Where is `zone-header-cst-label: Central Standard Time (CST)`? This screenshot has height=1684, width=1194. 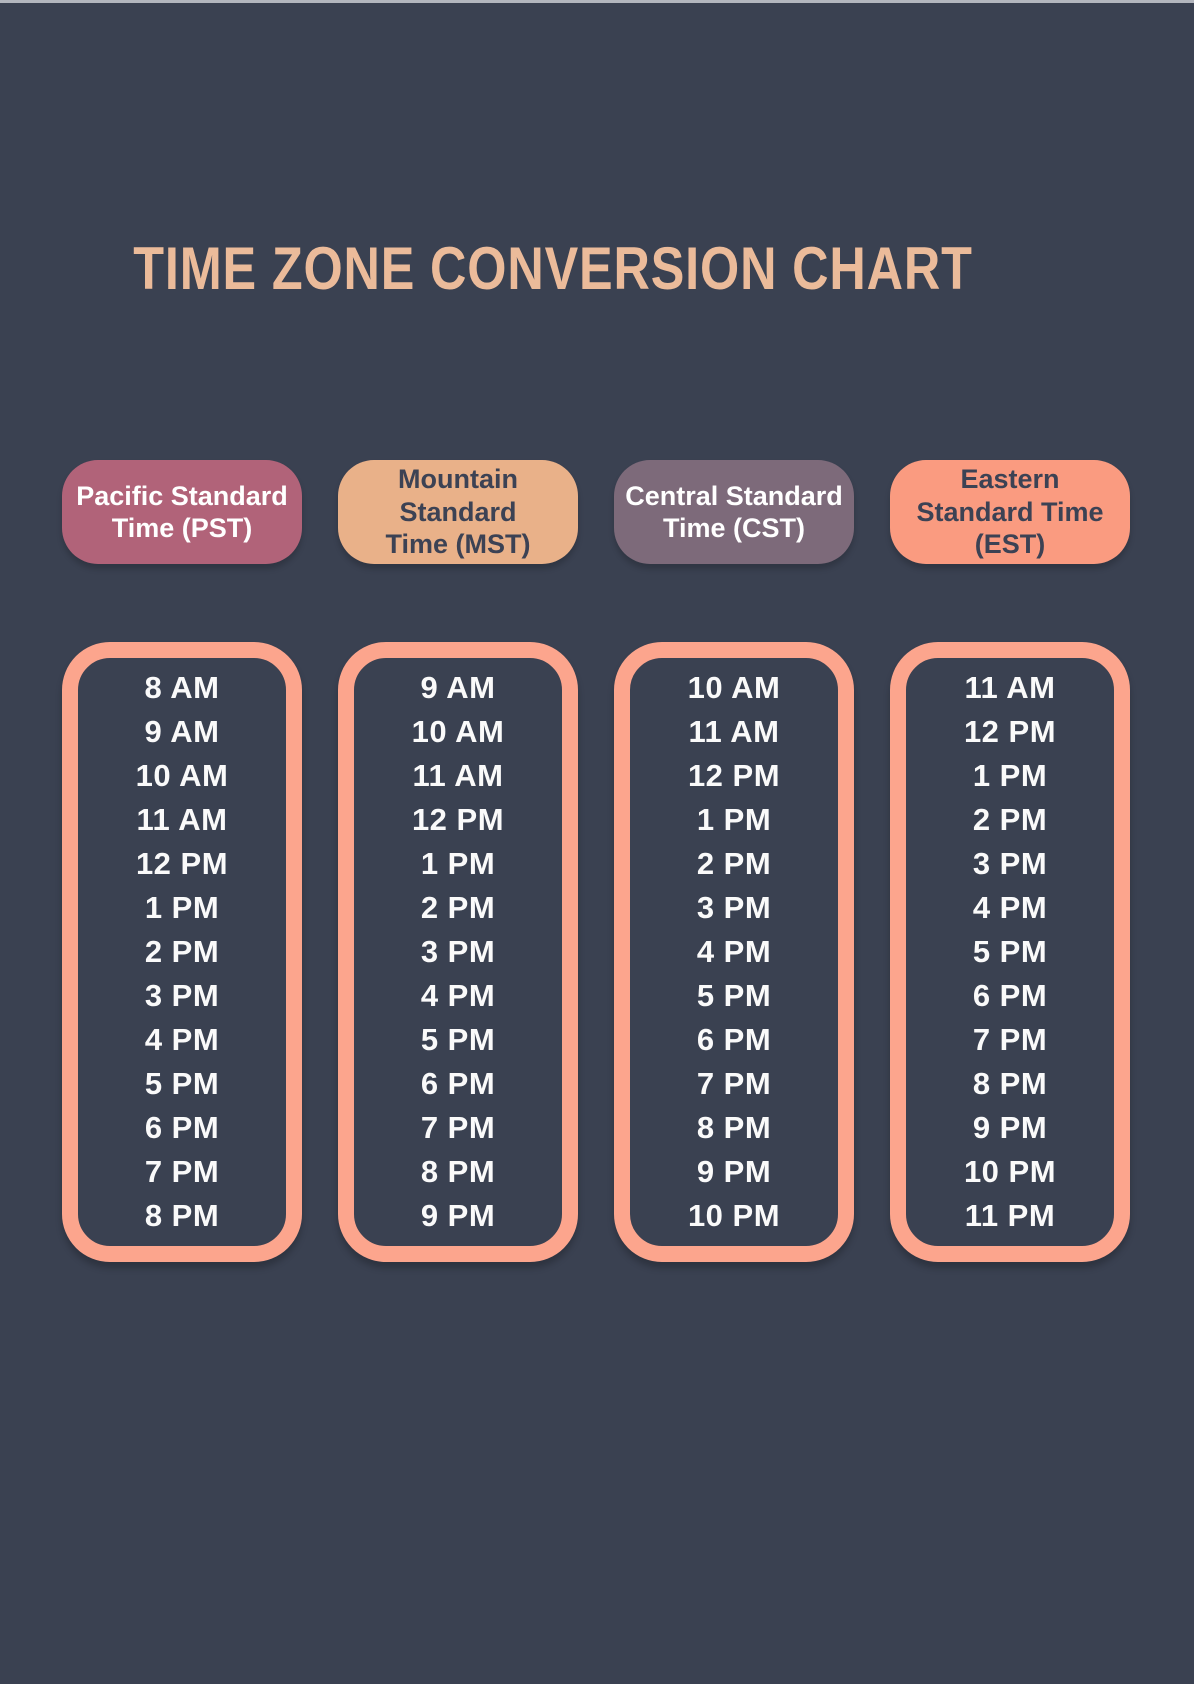
zone-header-cst-label: Central Standard Time (CST) is located at coordinates (734, 511).